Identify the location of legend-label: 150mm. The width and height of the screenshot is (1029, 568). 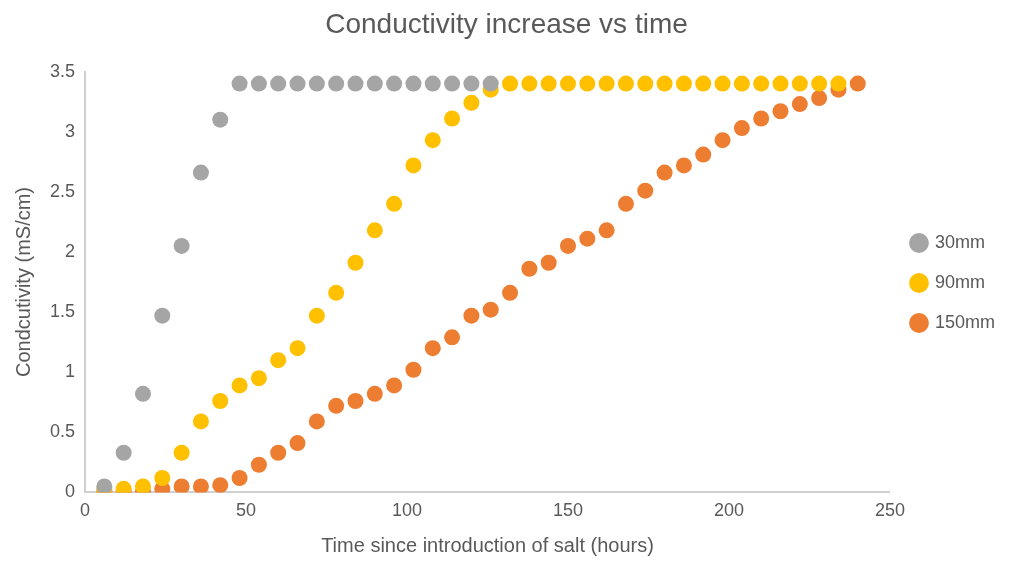
(965, 321).